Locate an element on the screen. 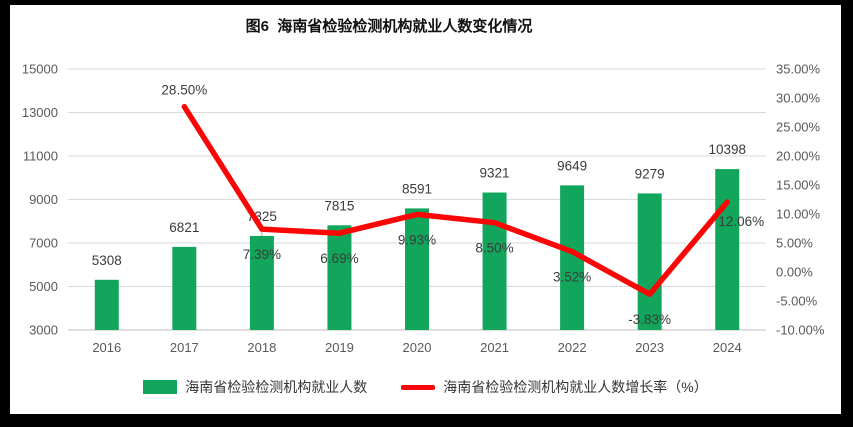 Image resolution: width=853 pixels, height=427 pixels. bar-2023 is located at coordinates (649, 261).